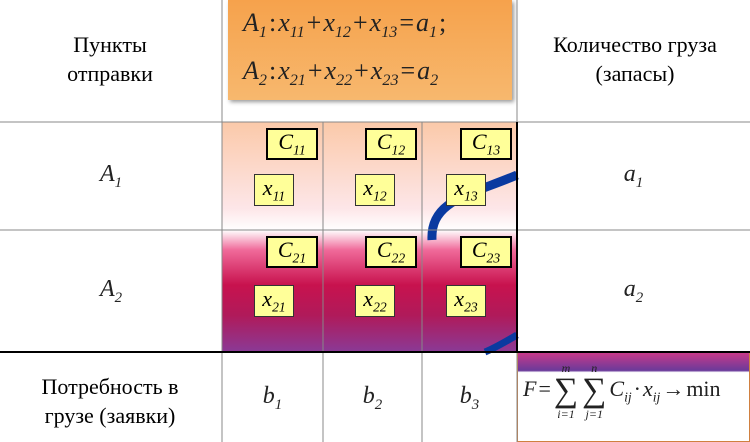 This screenshot has width=750, height=442. I want to click on demand: b3, so click(469, 398).